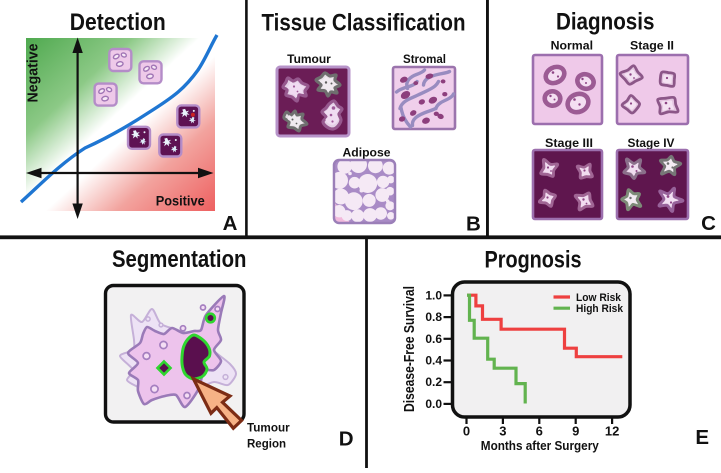  I want to click on svg-text: Tissue Classification, so click(364, 23).